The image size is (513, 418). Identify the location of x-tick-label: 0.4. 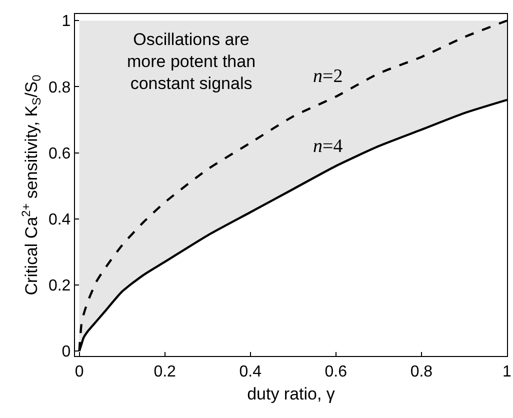
(250, 371).